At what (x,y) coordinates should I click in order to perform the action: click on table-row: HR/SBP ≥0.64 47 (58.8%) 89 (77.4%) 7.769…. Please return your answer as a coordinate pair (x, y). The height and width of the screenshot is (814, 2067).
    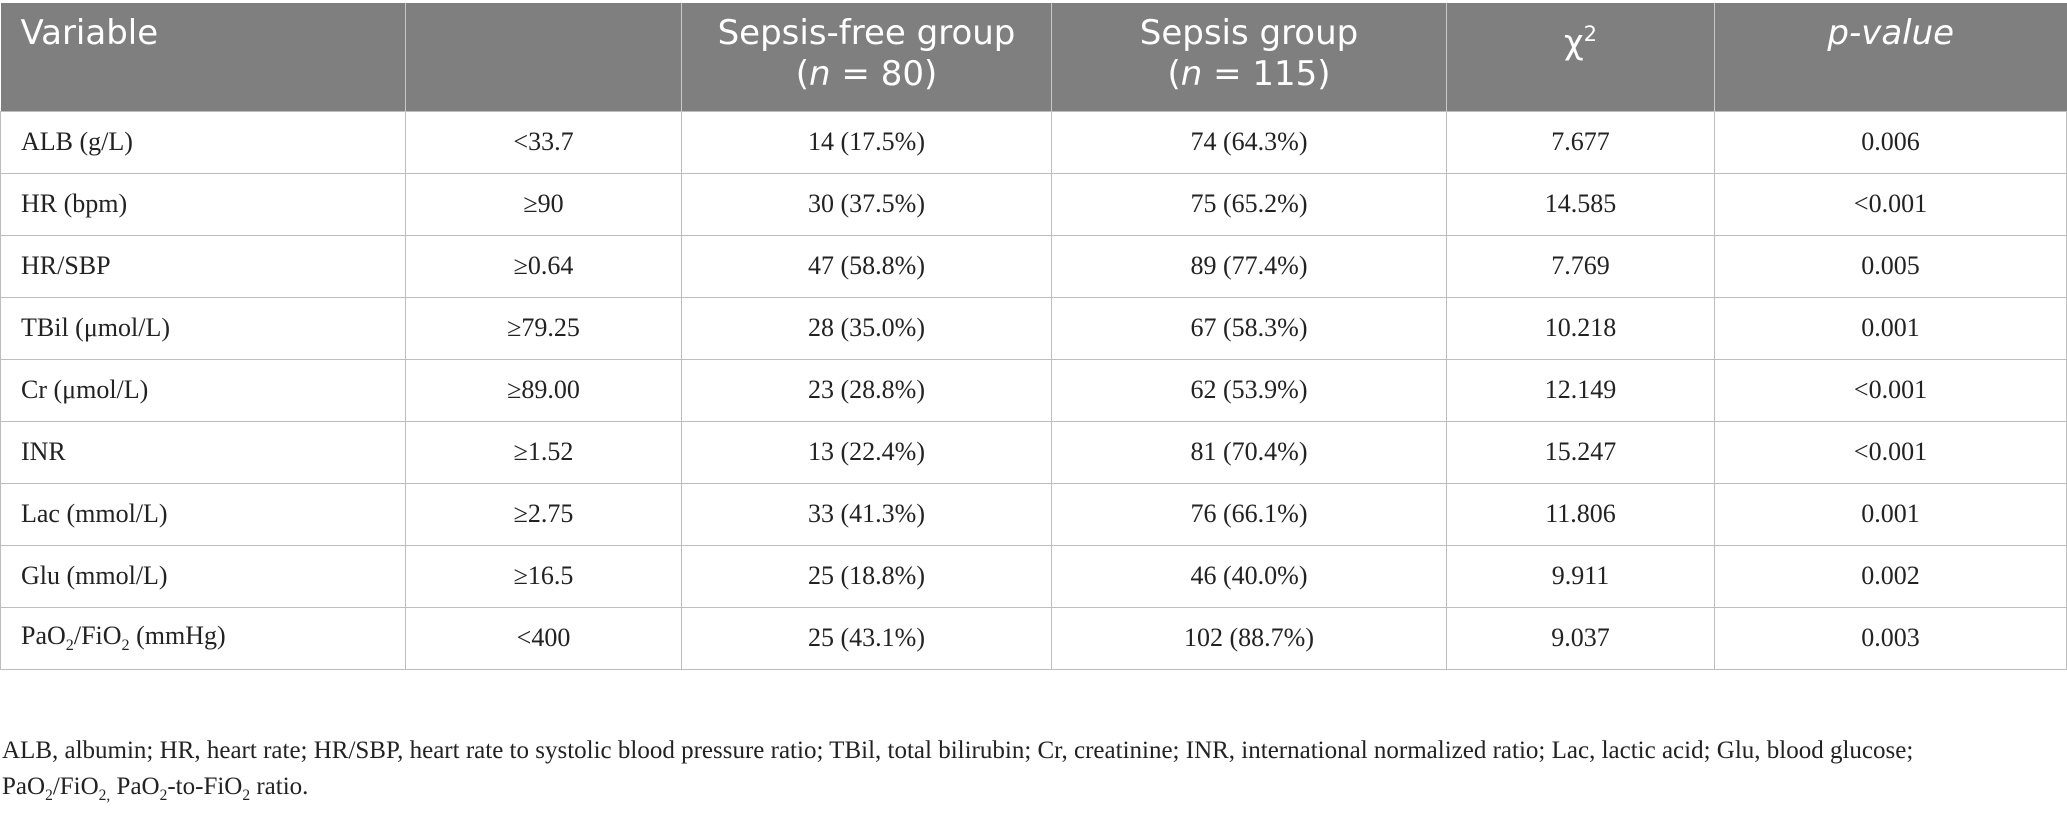
    Looking at the image, I should click on (1033, 266).